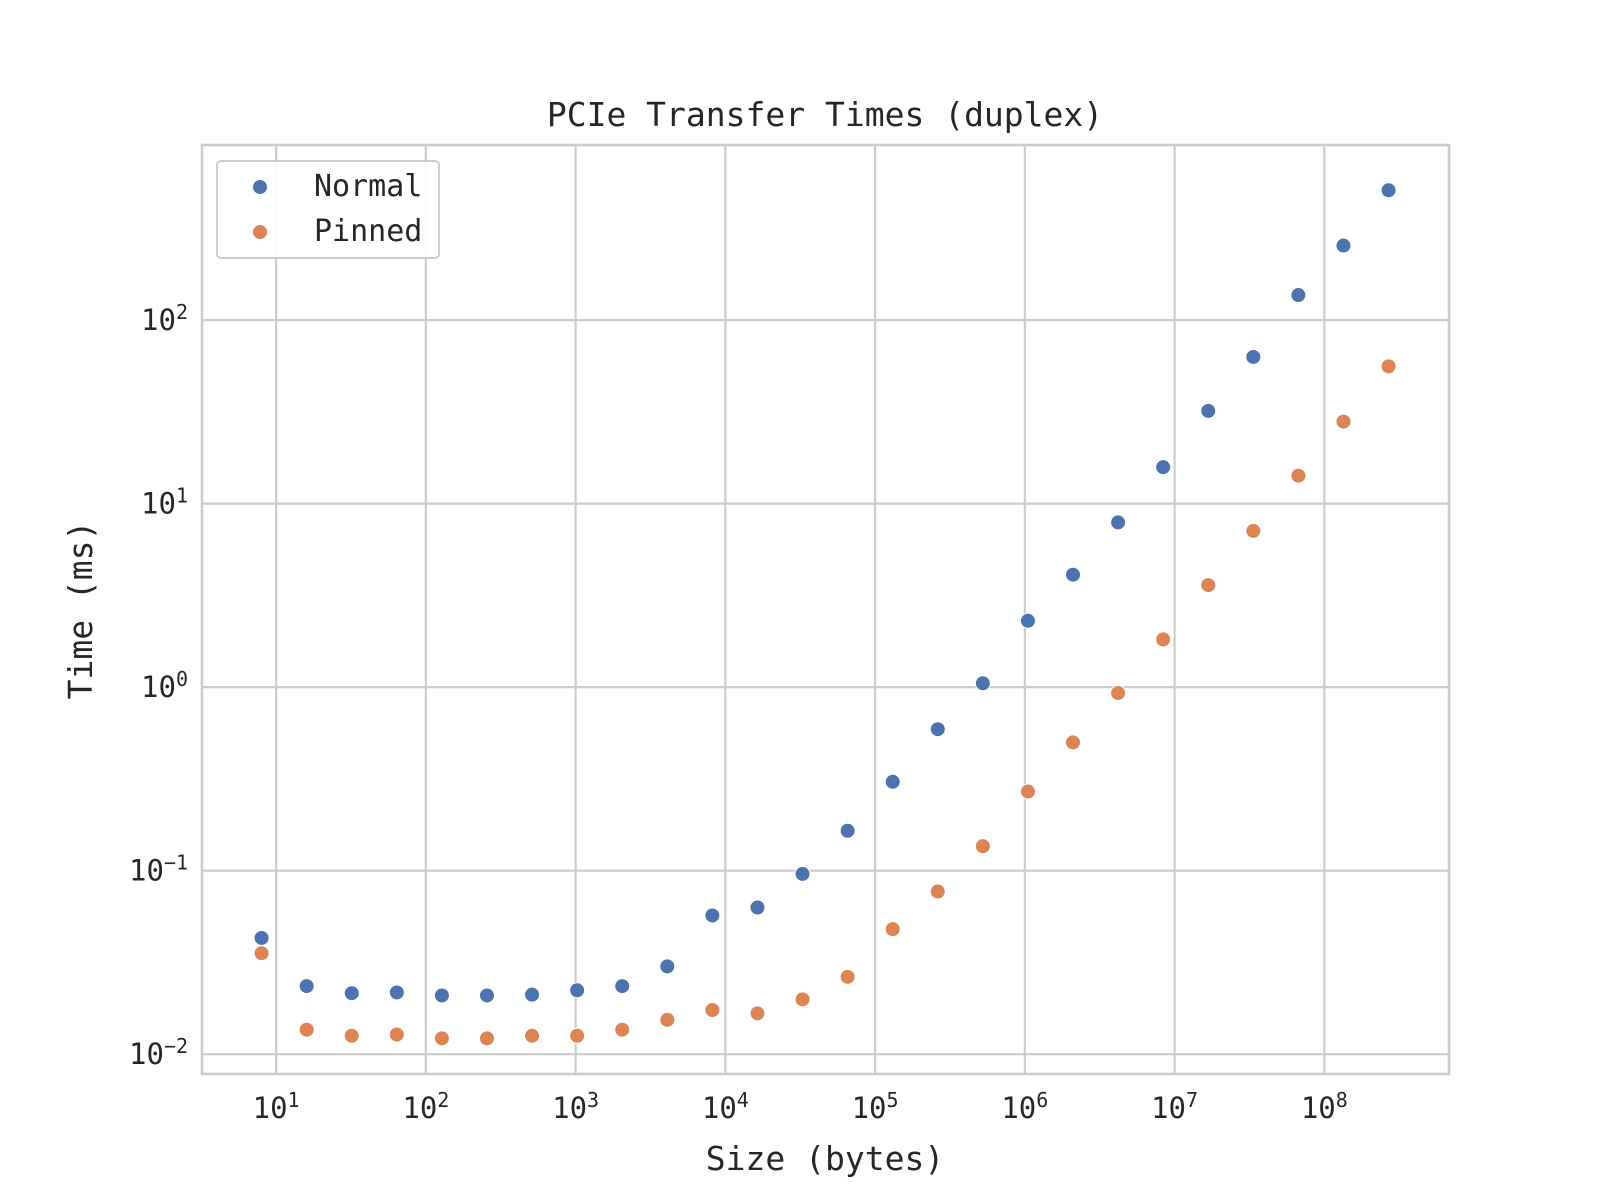 This screenshot has height=1200, width=1600. I want to click on x-axis-label: Size (bytes), so click(825, 1158).